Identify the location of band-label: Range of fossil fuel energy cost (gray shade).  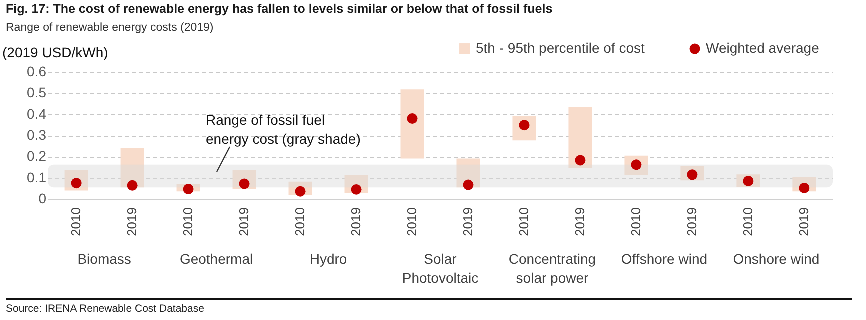
(283, 129).